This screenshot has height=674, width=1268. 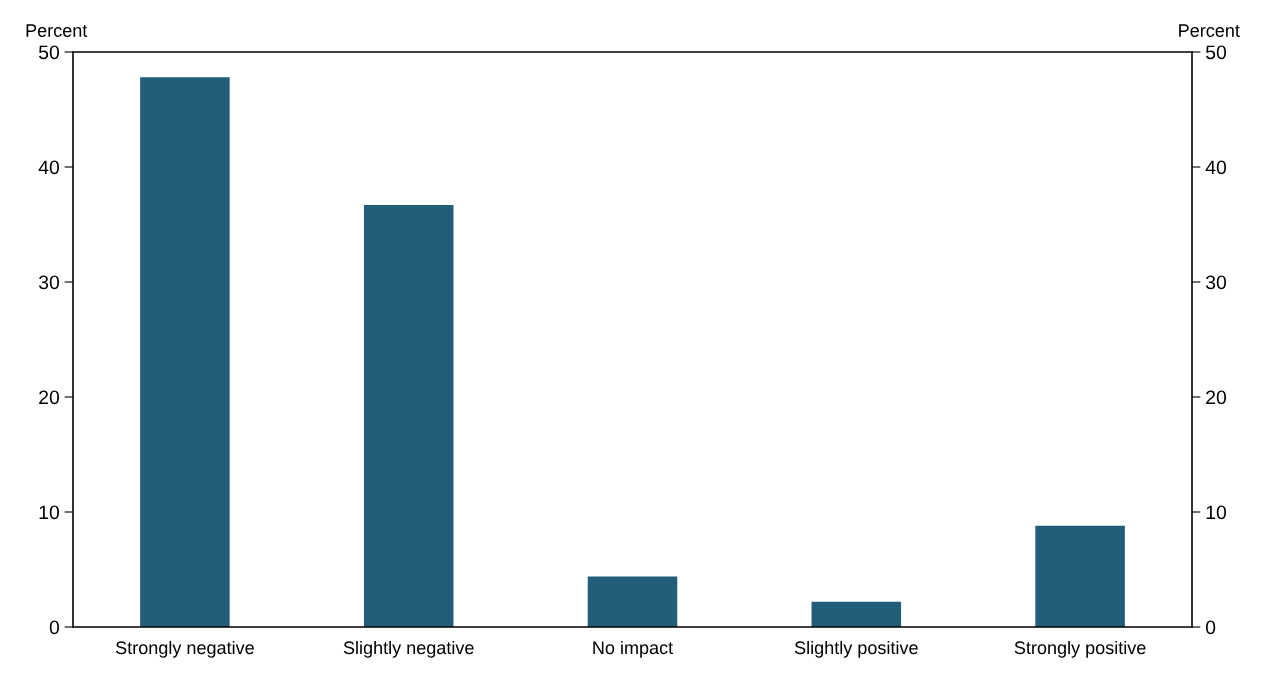 What do you see at coordinates (1216, 512) in the screenshot?
I see `y2-tick-label: 10` at bounding box center [1216, 512].